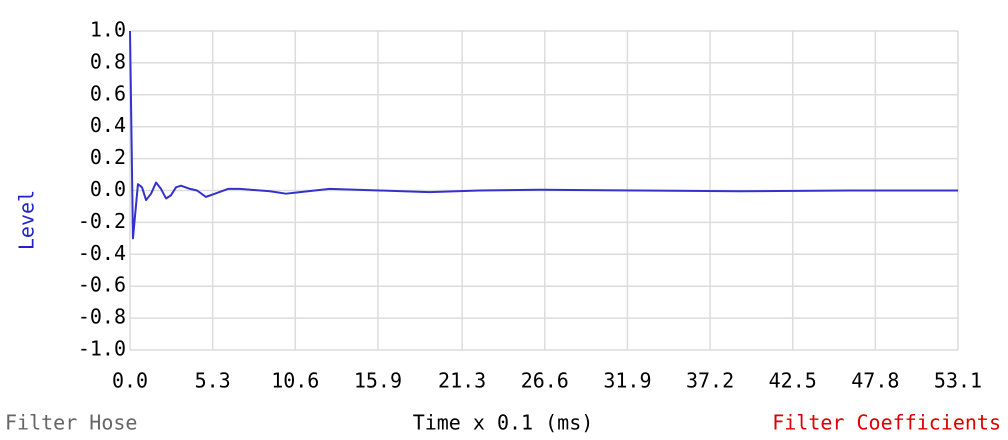 This screenshot has height=440, width=1008. What do you see at coordinates (793, 381) in the screenshot?
I see `x-tick-label: 42.5` at bounding box center [793, 381].